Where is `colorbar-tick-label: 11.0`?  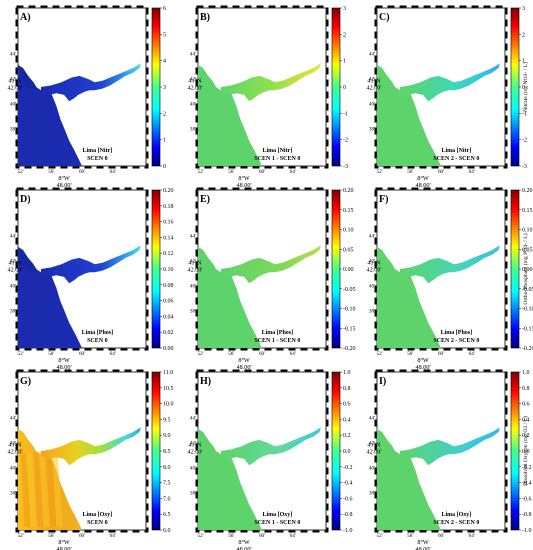
colorbar-tick-label: 11.0 is located at coordinates (168, 373).